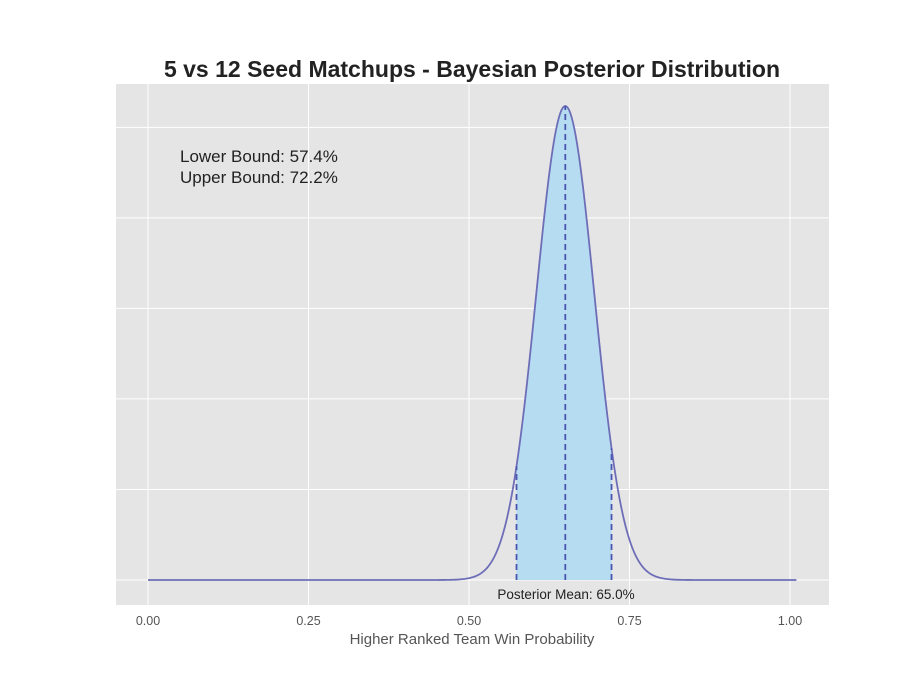 The height and width of the screenshot is (691, 921). I want to click on x-tick-label: 0.50, so click(469, 621).